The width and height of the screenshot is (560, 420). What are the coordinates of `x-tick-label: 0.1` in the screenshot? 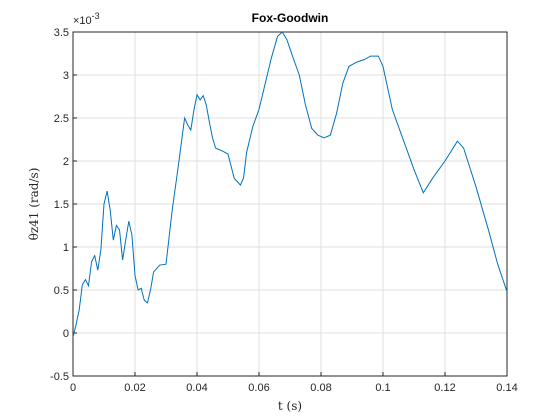 It's located at (382, 388).